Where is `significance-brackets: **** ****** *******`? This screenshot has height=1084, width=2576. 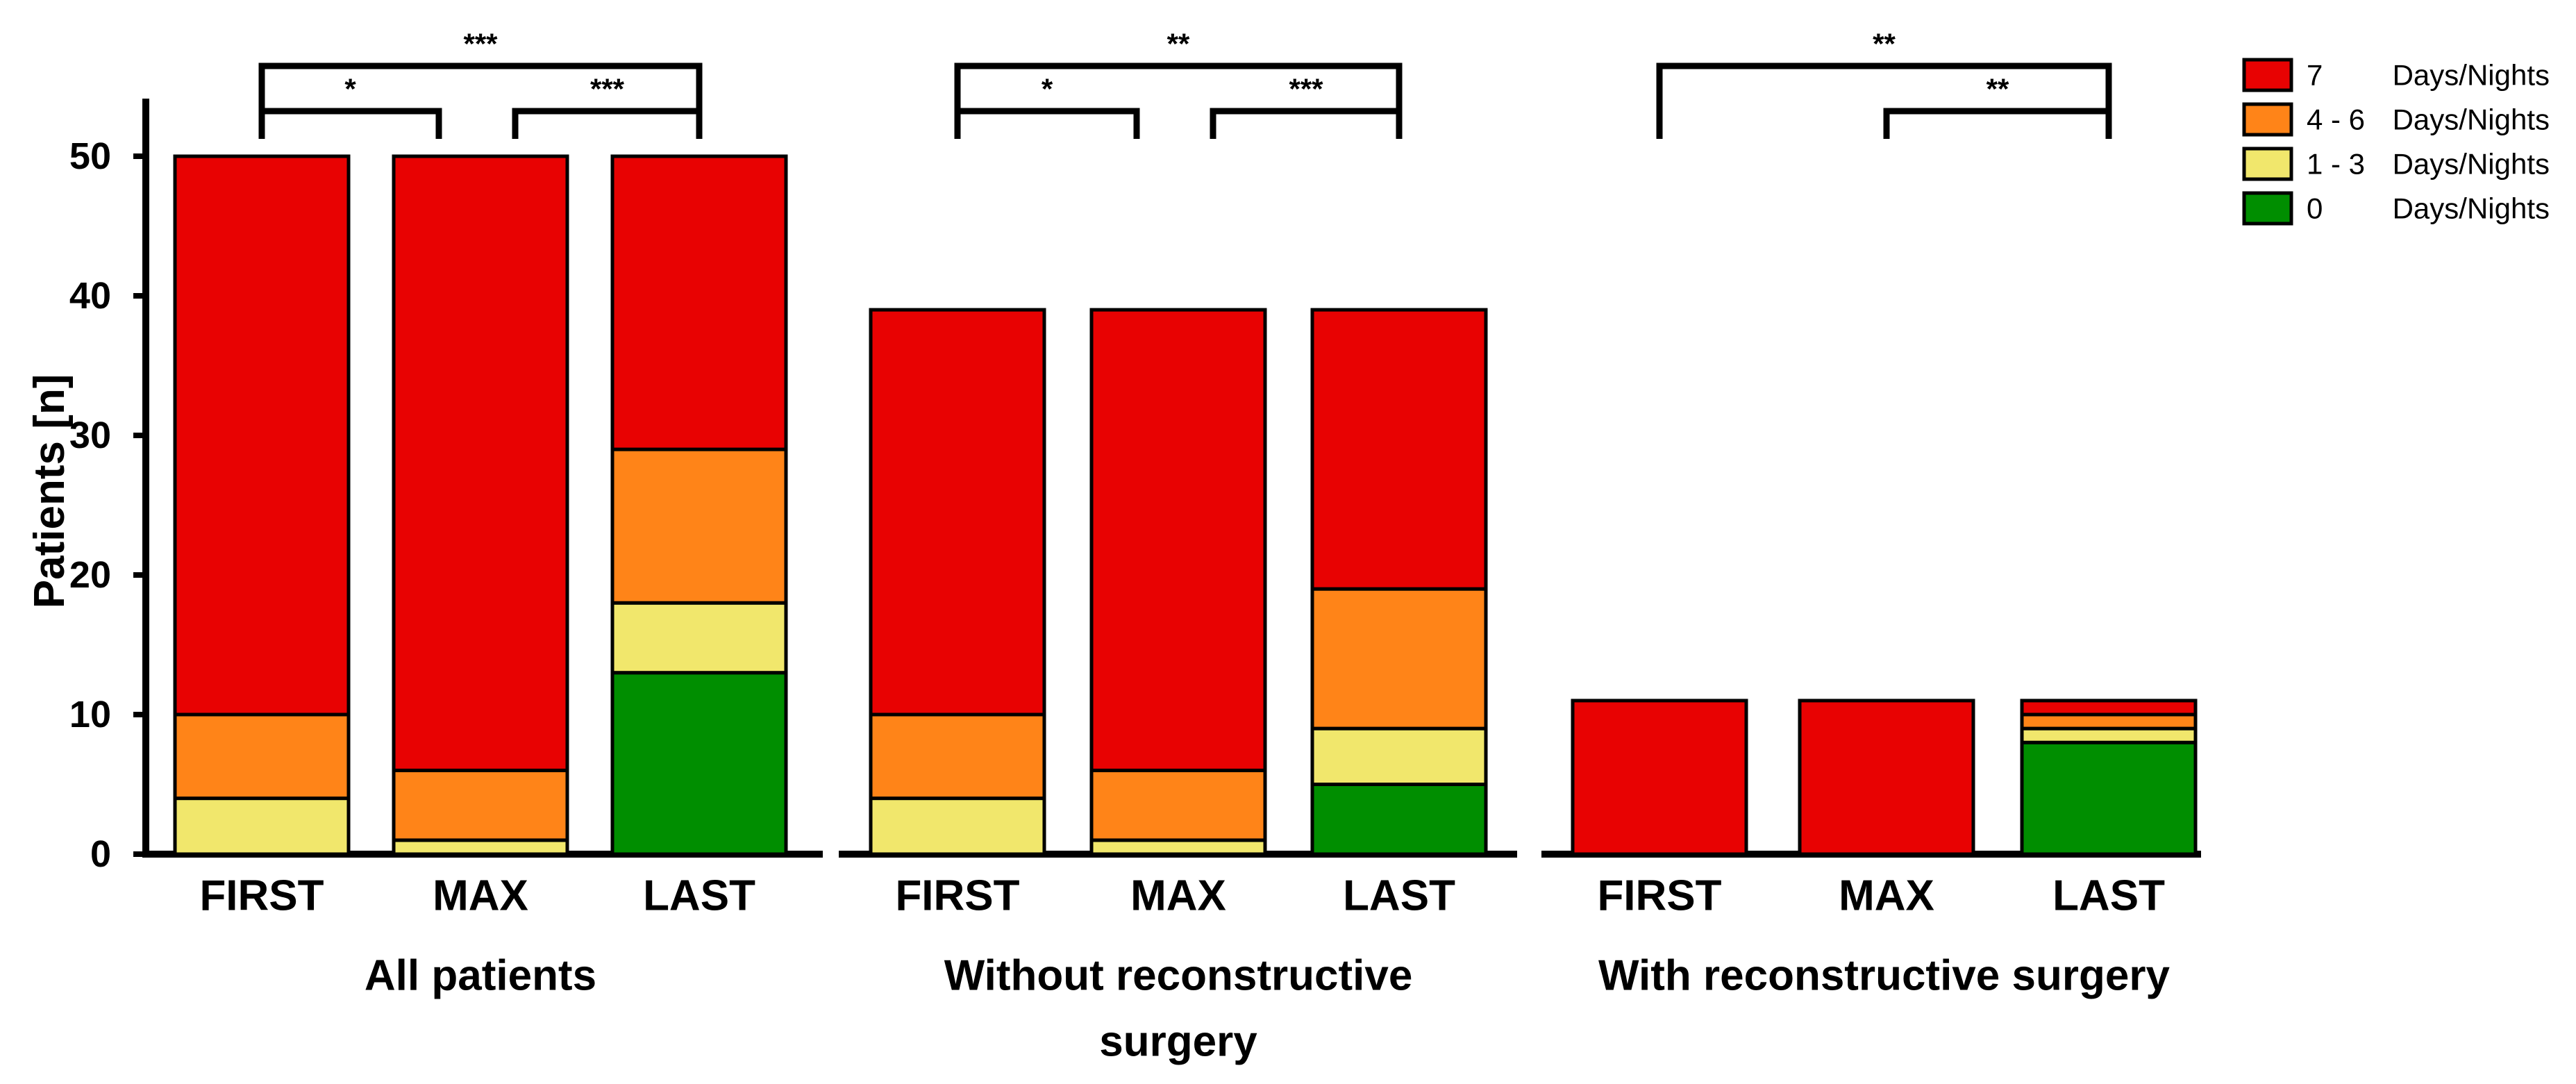 significance-brackets: **** ****** ******* is located at coordinates (1185, 83).